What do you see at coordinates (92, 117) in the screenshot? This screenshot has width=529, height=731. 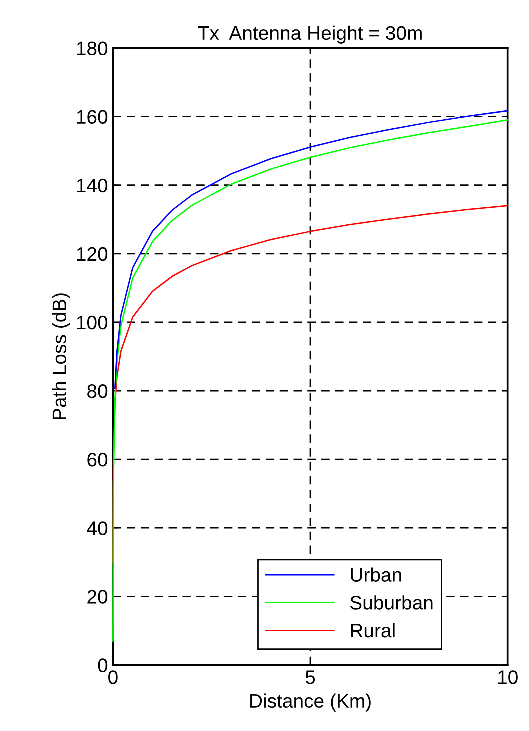 I see `y-tick-label: 160` at bounding box center [92, 117].